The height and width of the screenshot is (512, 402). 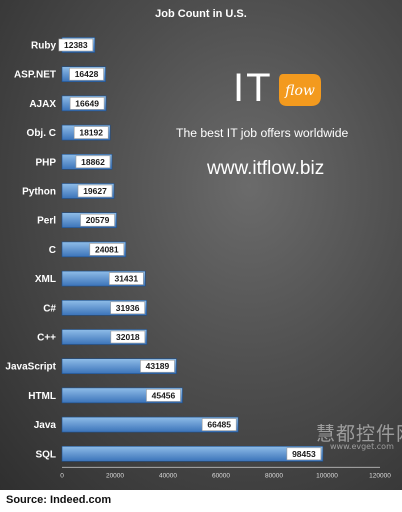 I want to click on data-label: 18192, so click(x=91, y=133).